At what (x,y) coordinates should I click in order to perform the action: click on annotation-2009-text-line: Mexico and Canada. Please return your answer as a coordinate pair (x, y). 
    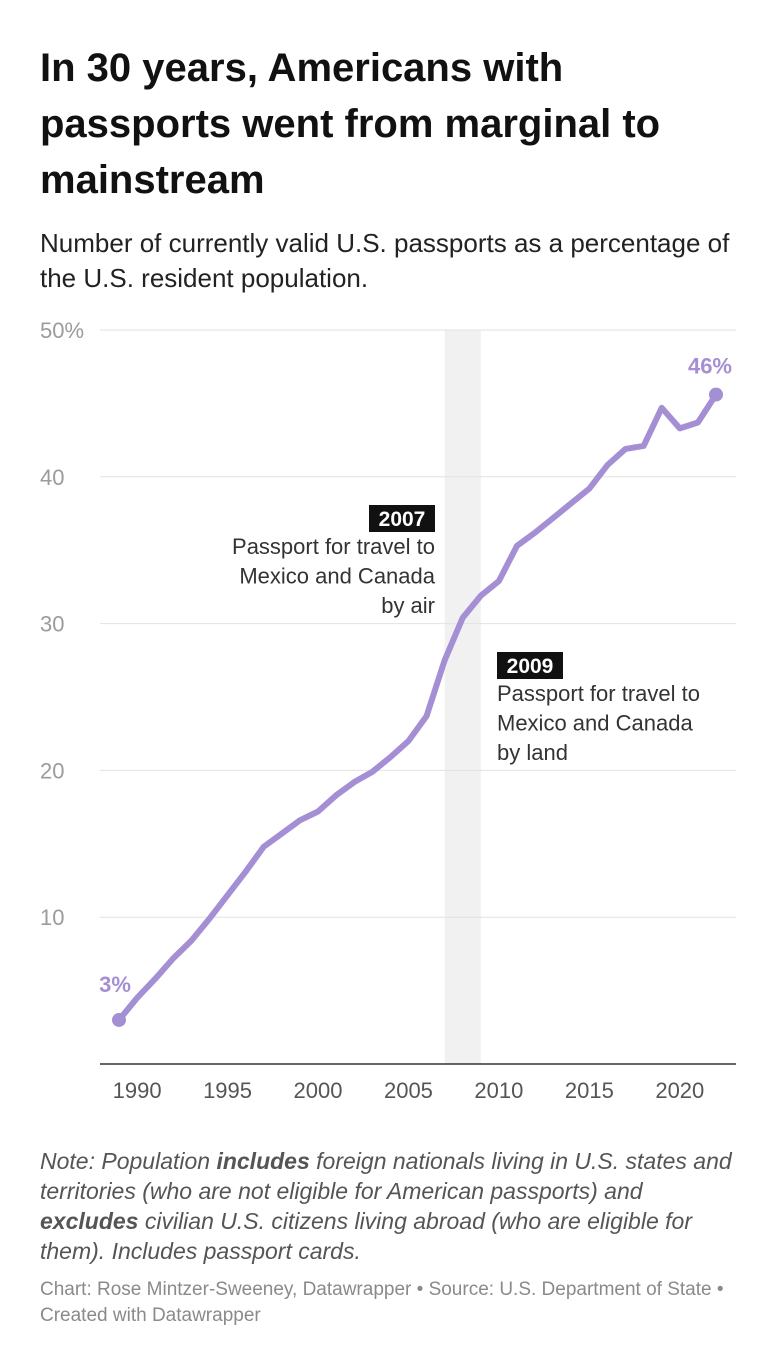
    Looking at the image, I should click on (595, 723).